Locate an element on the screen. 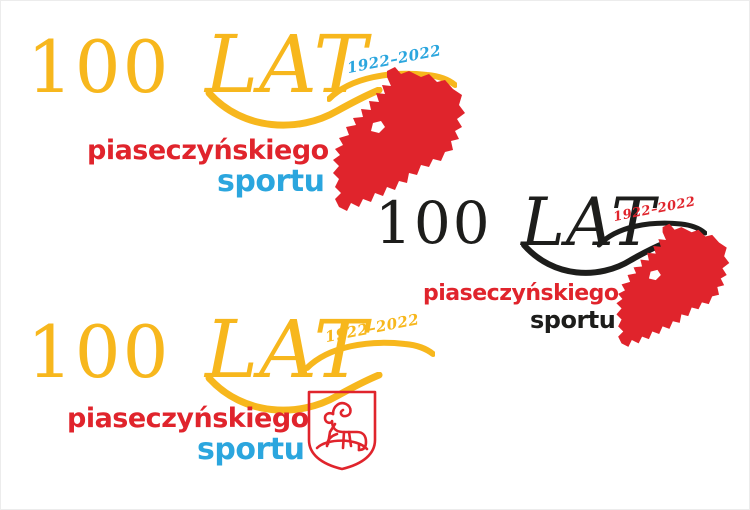  headline-word: LAT is located at coordinates (286, 349).